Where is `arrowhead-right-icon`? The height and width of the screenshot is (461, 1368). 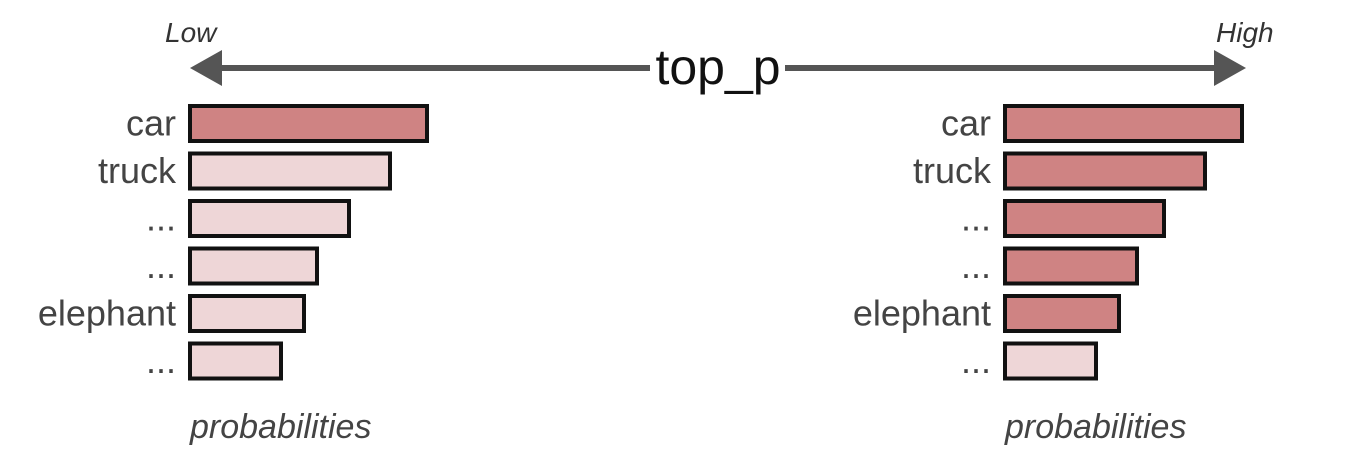
arrowhead-right-icon is located at coordinates (1230, 68).